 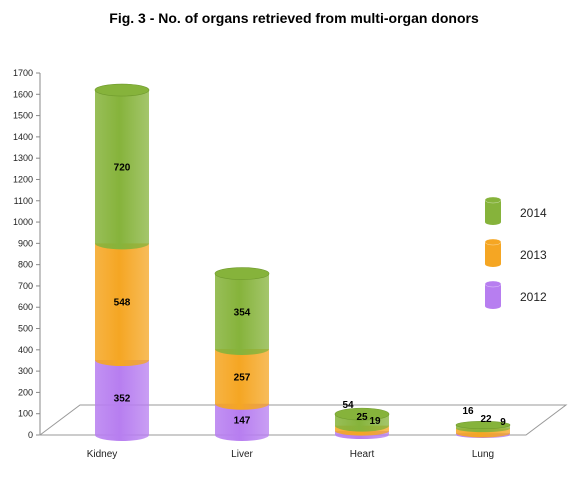 What do you see at coordinates (23, 116) in the screenshot?
I see `y-tick-label: 1500` at bounding box center [23, 116].